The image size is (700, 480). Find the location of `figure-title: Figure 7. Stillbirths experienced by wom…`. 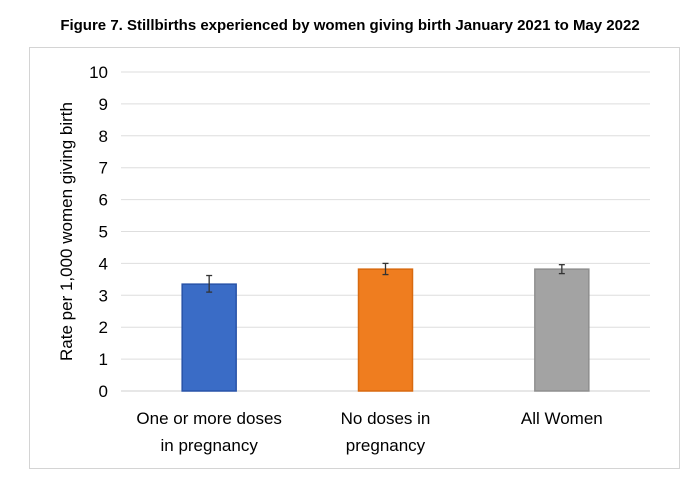

figure-title: Figure 7. Stillbirths experienced by wom… is located at coordinates (350, 25).